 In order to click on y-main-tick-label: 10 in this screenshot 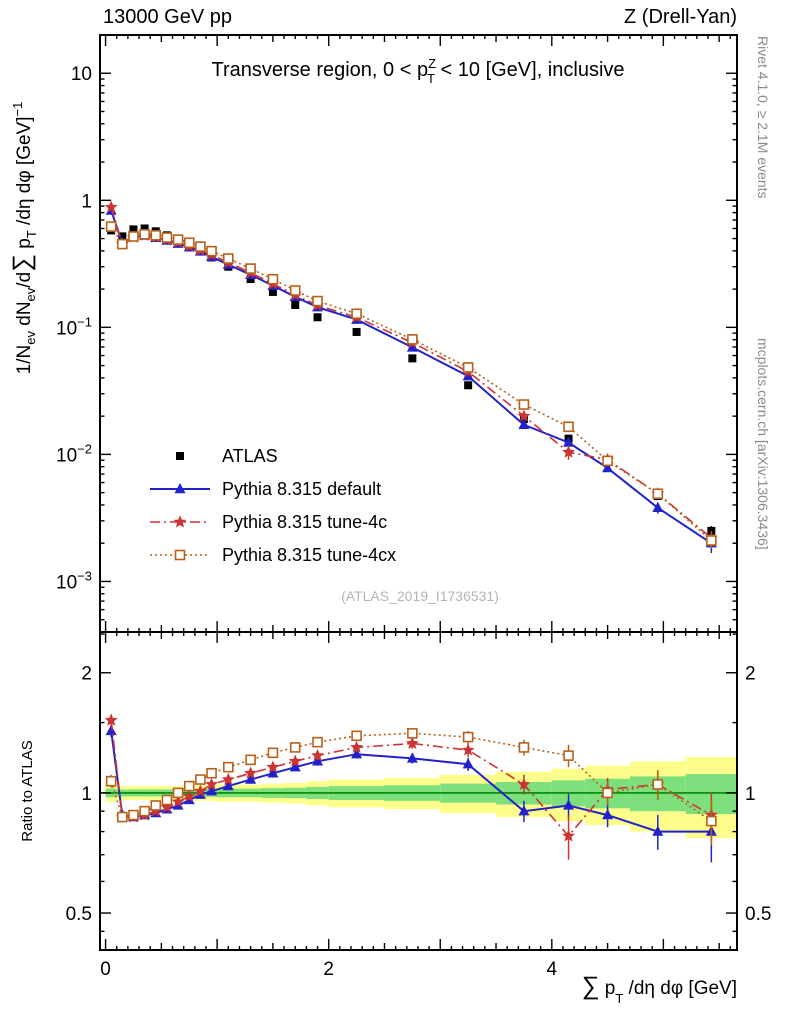, I will do `click(81, 74)`.